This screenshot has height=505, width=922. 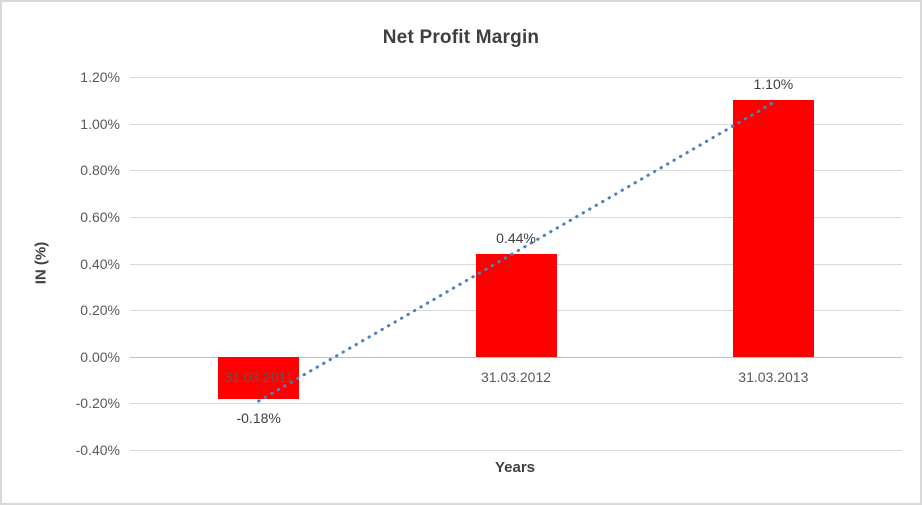 I want to click on bar-data-label: -0.18%, so click(x=258, y=417).